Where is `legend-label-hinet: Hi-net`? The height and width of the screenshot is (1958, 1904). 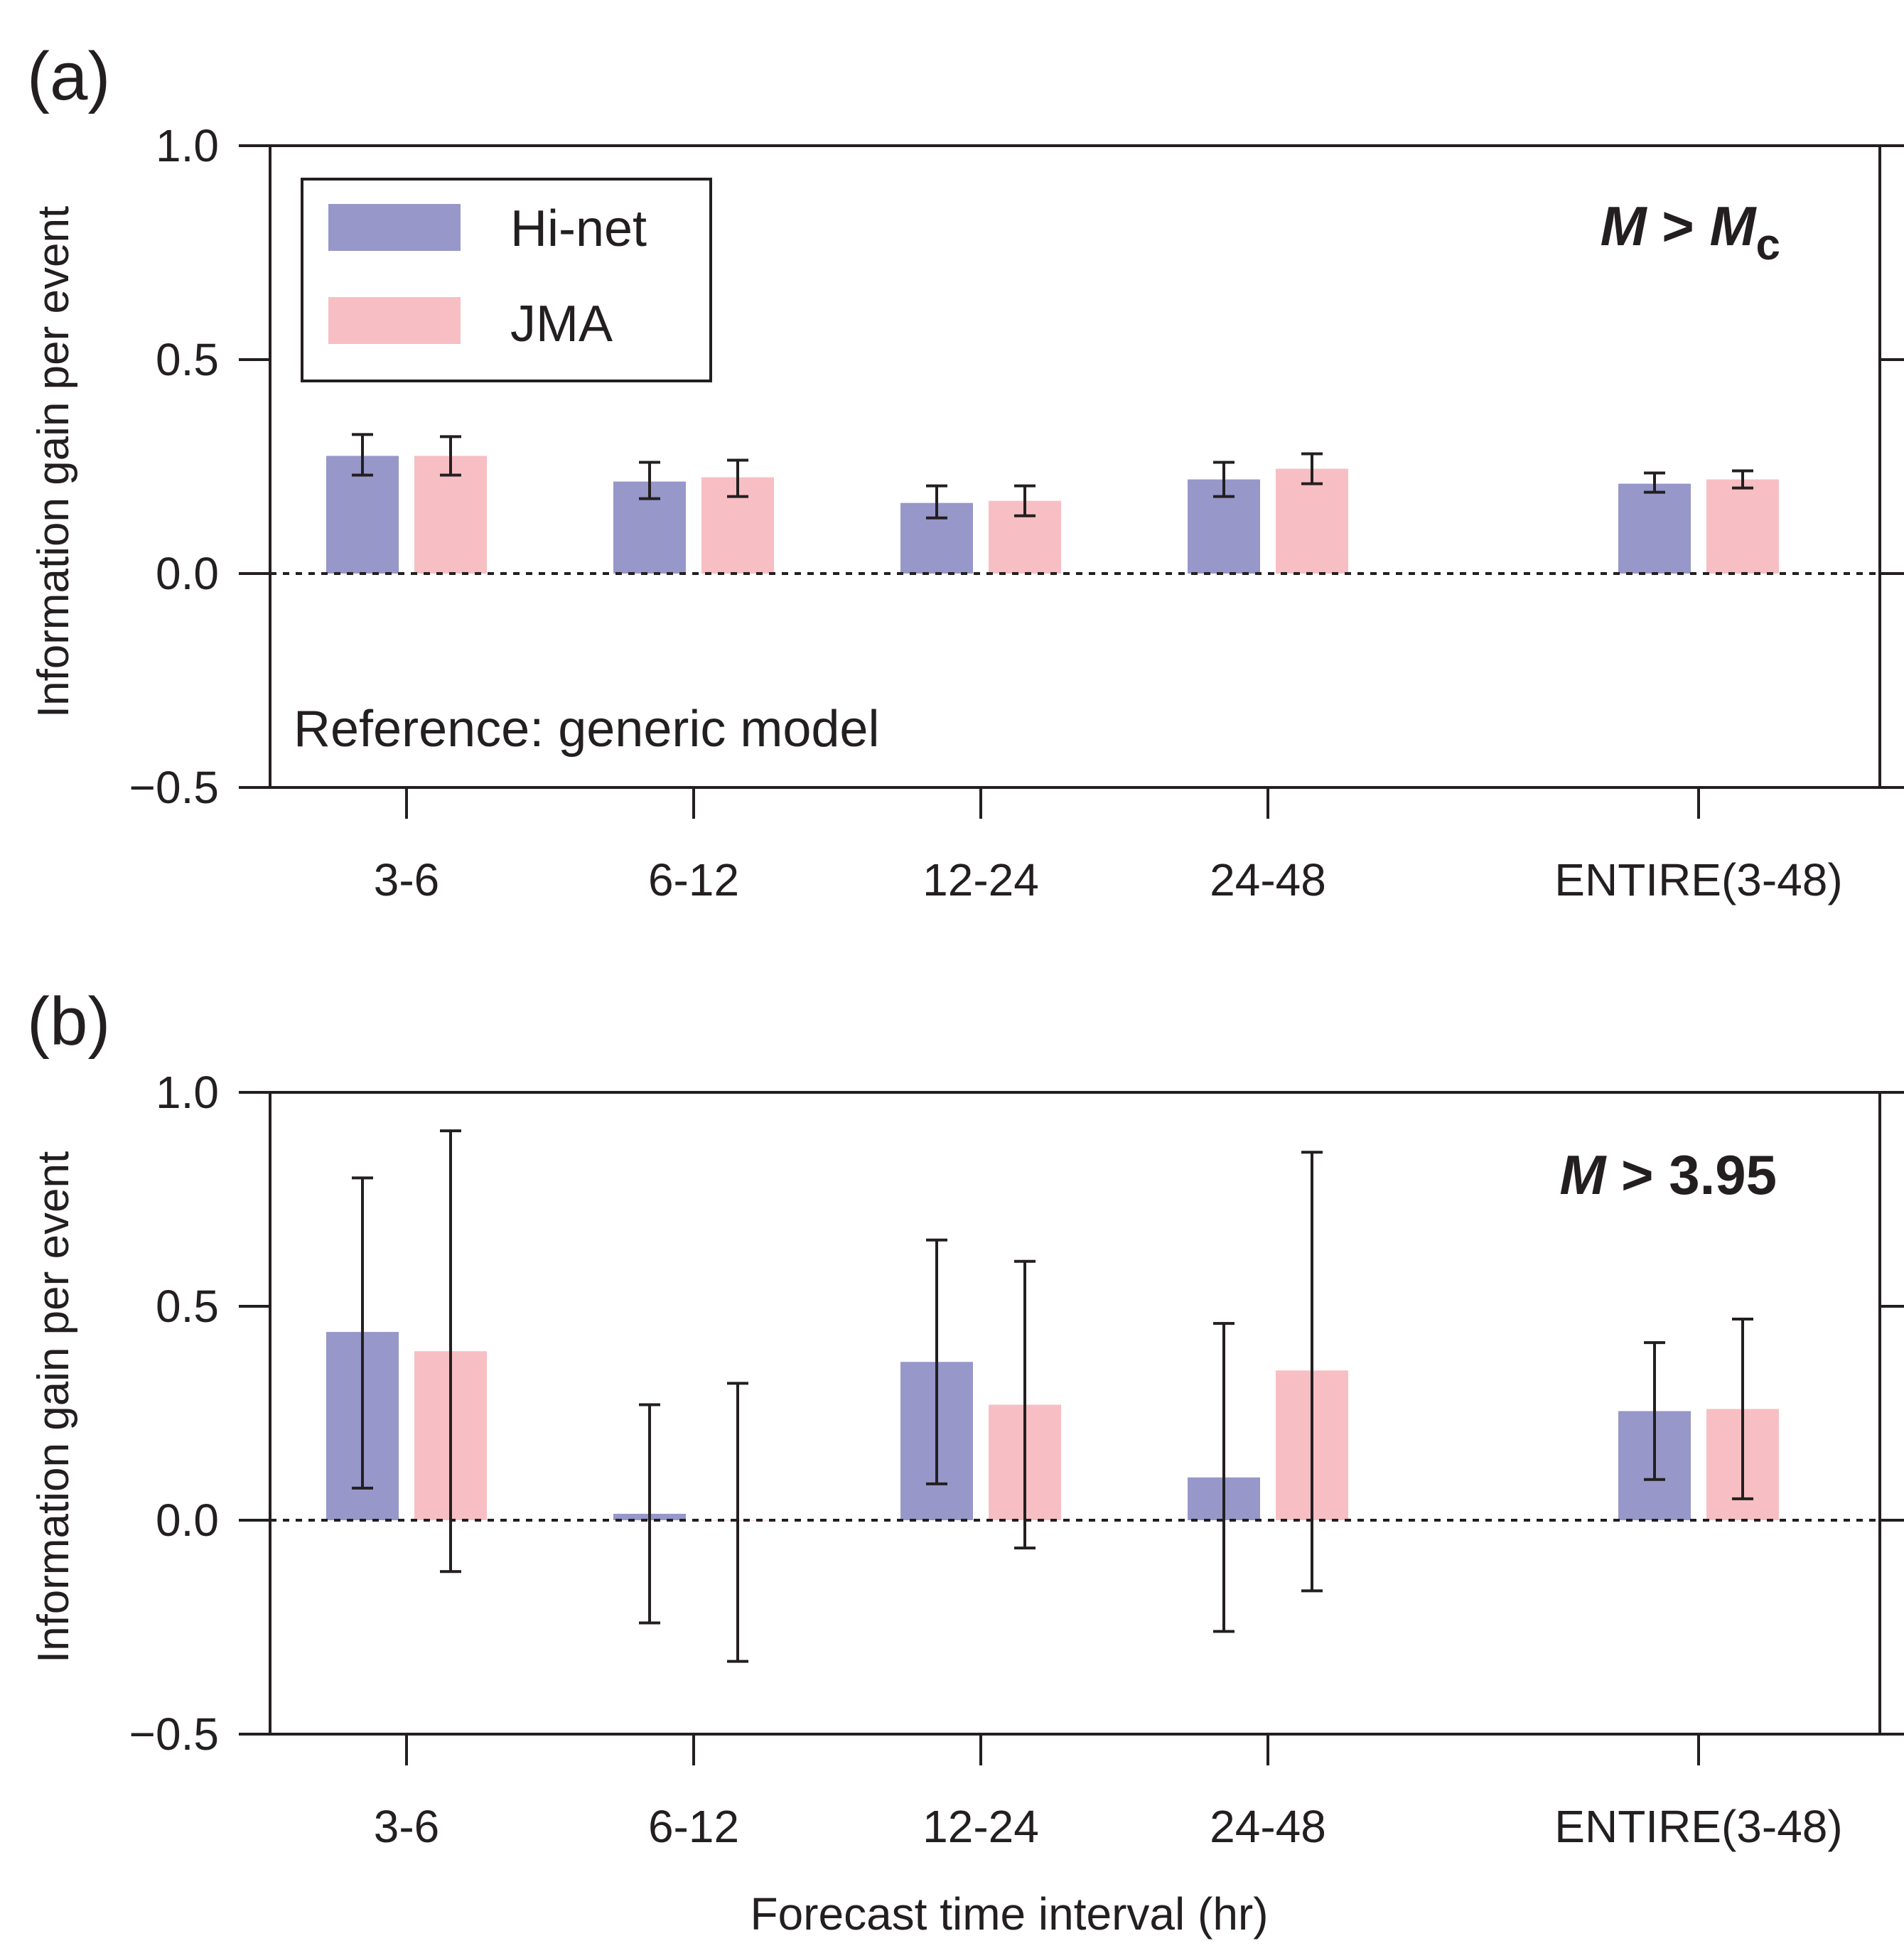
legend-label-hinet: Hi-net is located at coordinates (578, 228).